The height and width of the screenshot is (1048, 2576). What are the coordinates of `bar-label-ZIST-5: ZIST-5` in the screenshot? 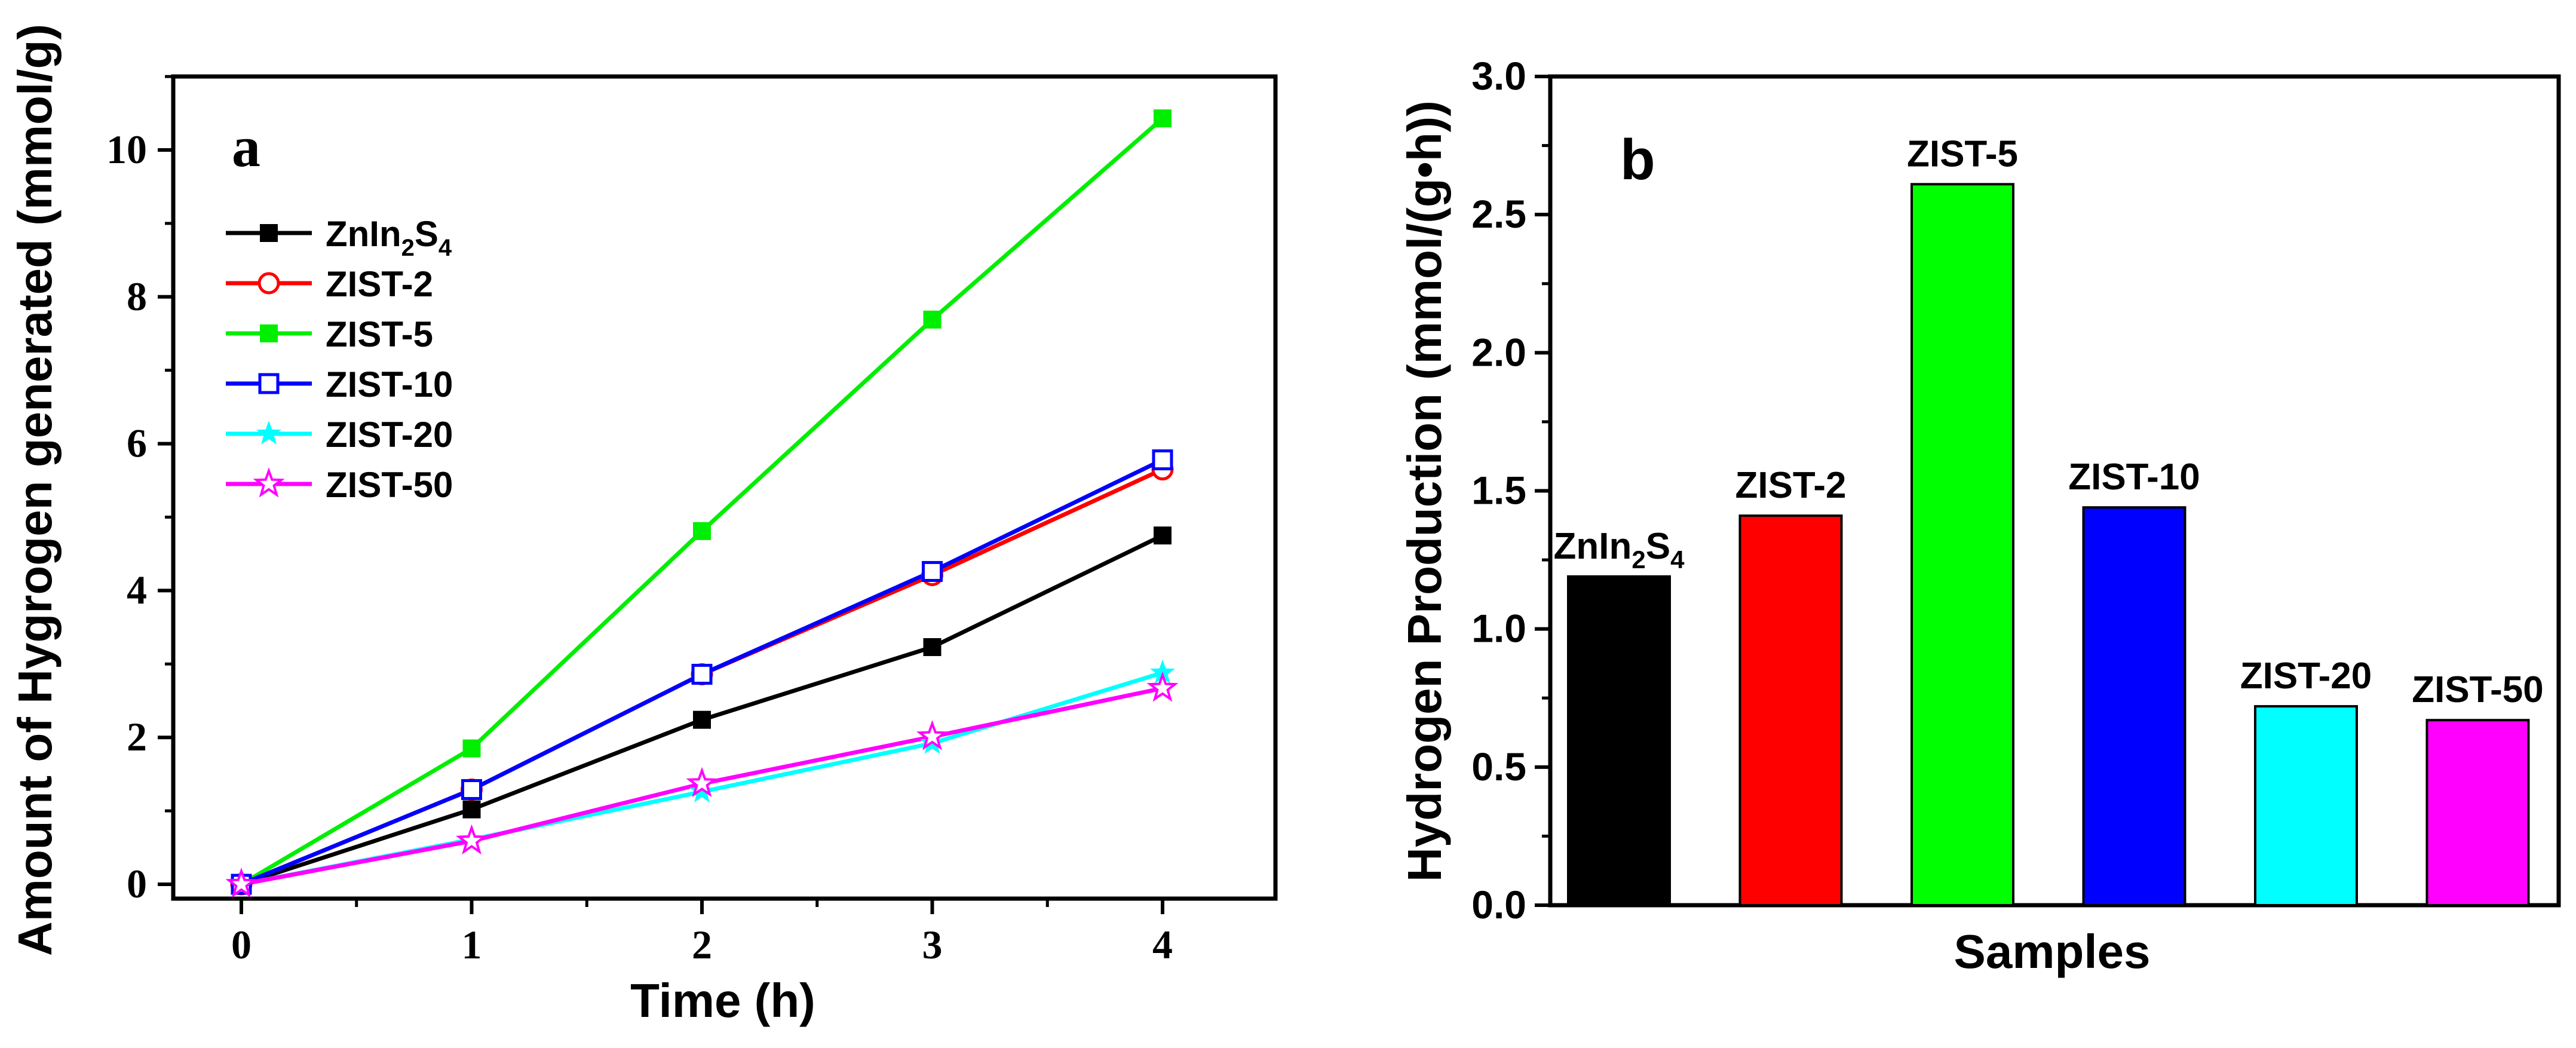 It's located at (1962, 154).